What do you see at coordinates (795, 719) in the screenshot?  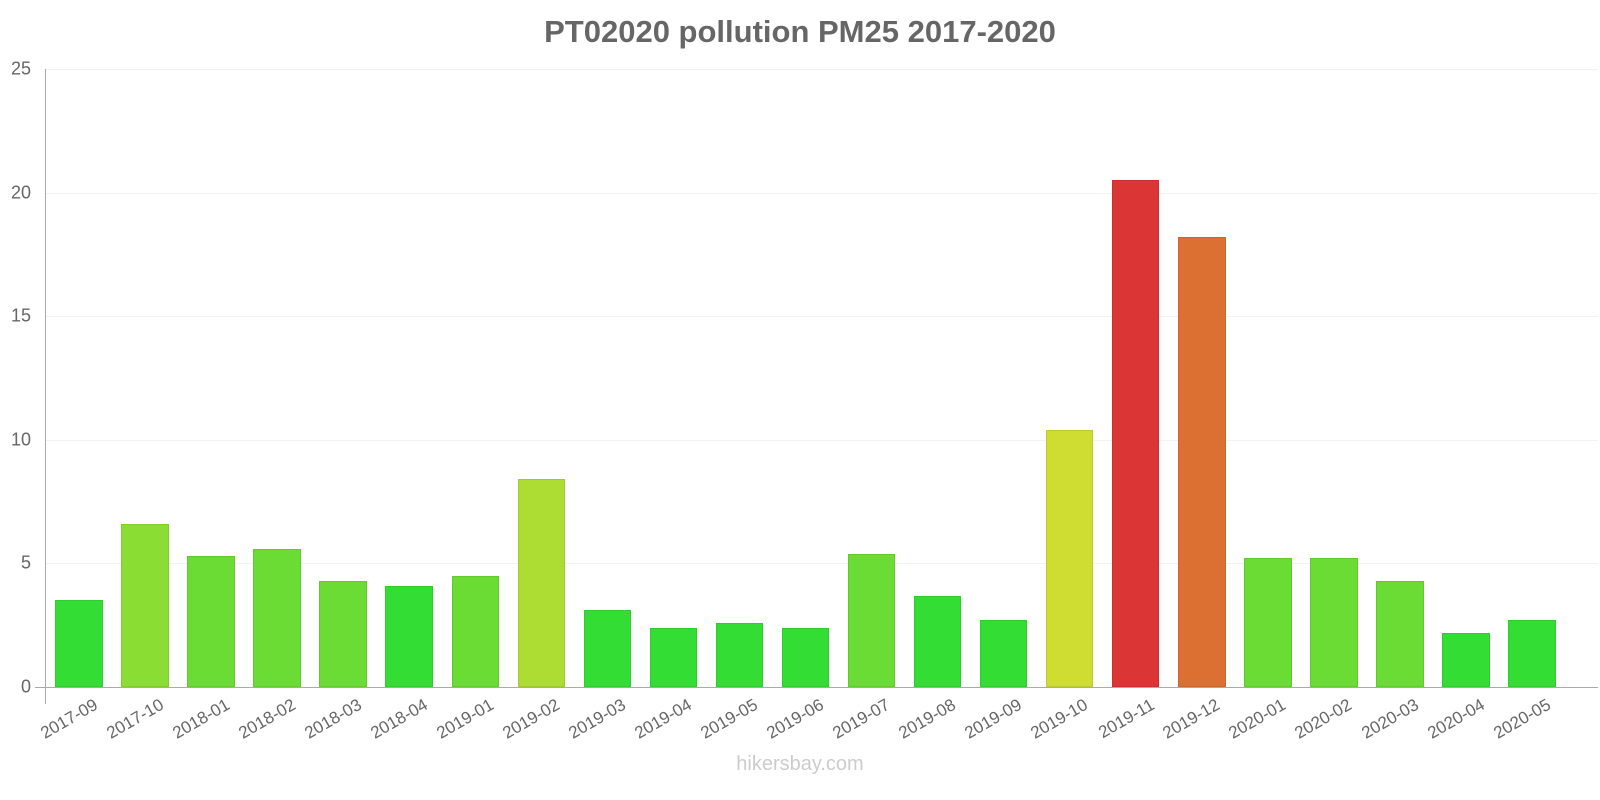 I see `x-tick-label: 2019-06` at bounding box center [795, 719].